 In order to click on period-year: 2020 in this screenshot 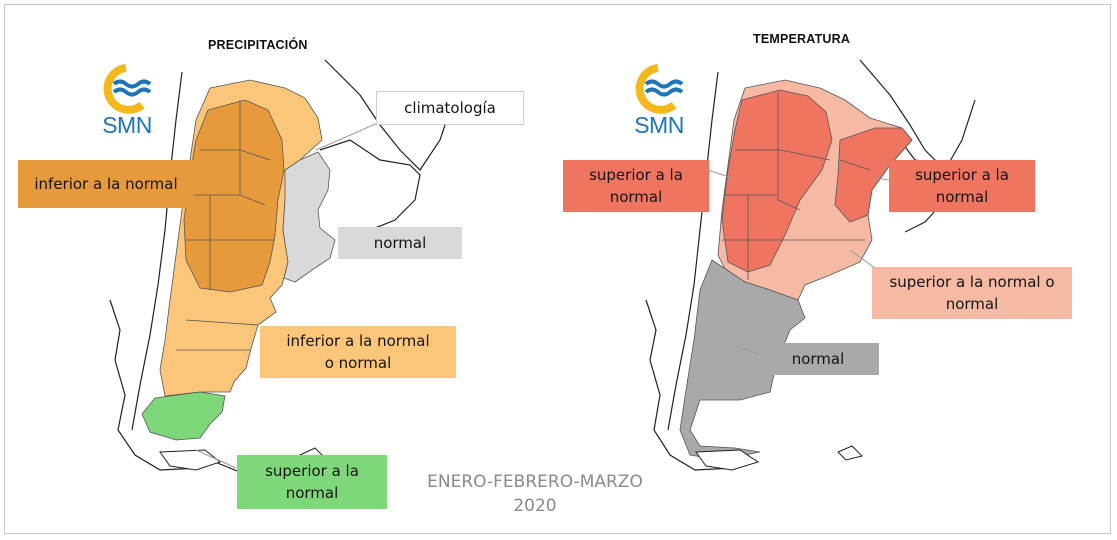, I will do `click(535, 506)`.